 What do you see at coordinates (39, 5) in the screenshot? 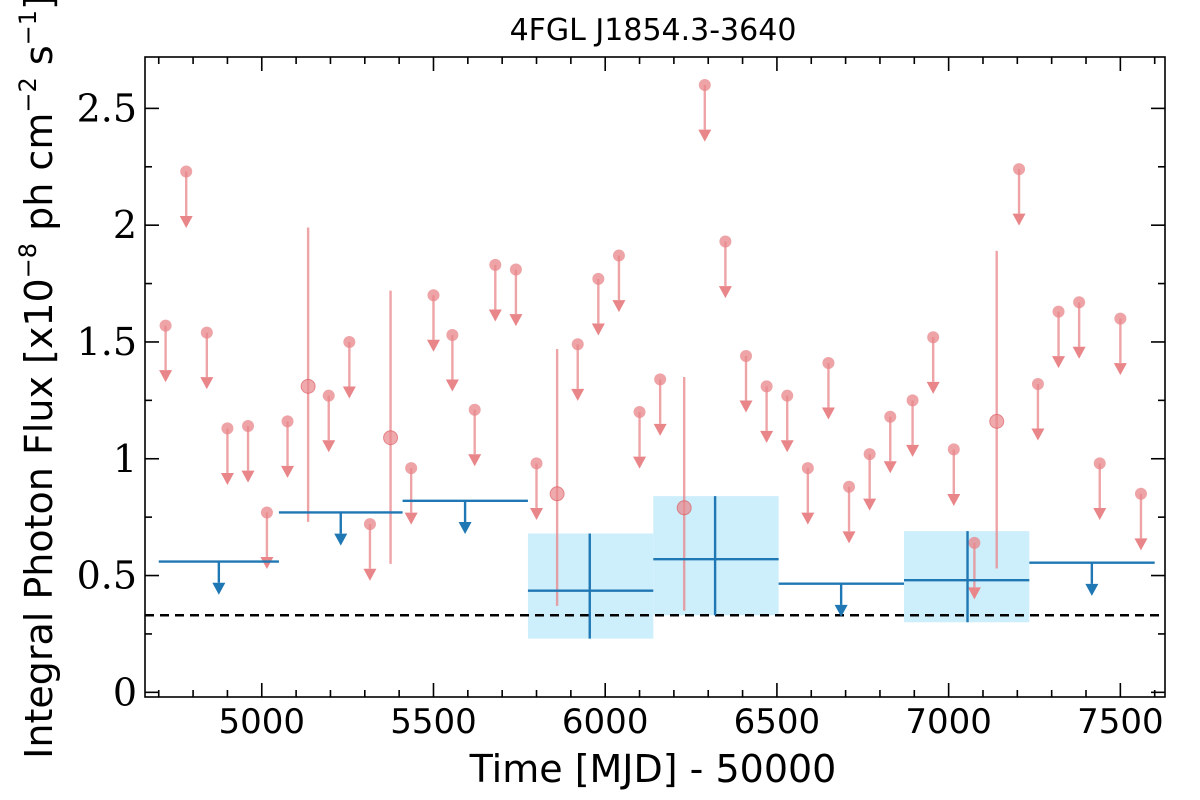
I see `y-axis-label-suffix: ]` at bounding box center [39, 5].